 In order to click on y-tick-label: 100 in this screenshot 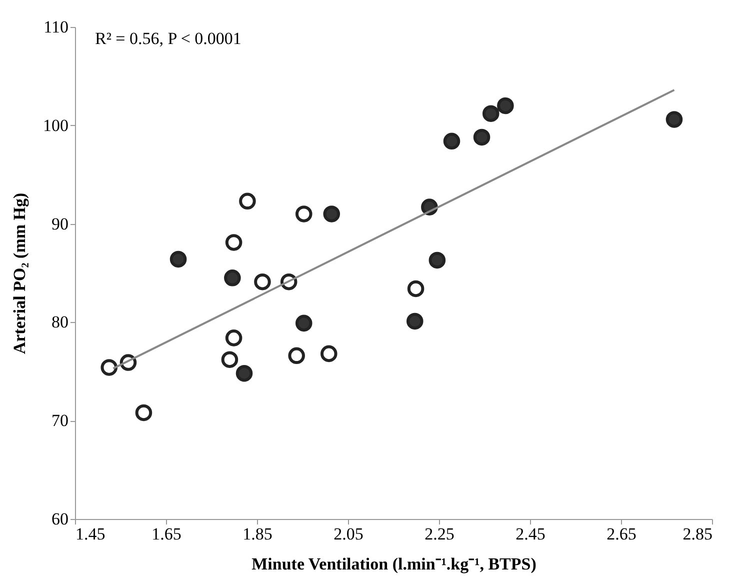, I will do `click(55, 125)`.